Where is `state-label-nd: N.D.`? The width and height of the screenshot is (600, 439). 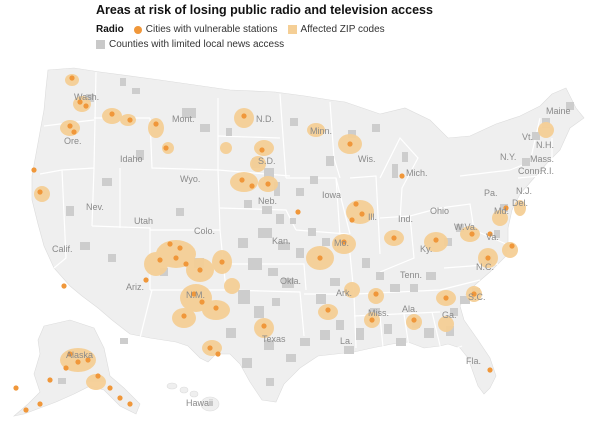
state-label-nd: N.D. is located at coordinates (265, 119).